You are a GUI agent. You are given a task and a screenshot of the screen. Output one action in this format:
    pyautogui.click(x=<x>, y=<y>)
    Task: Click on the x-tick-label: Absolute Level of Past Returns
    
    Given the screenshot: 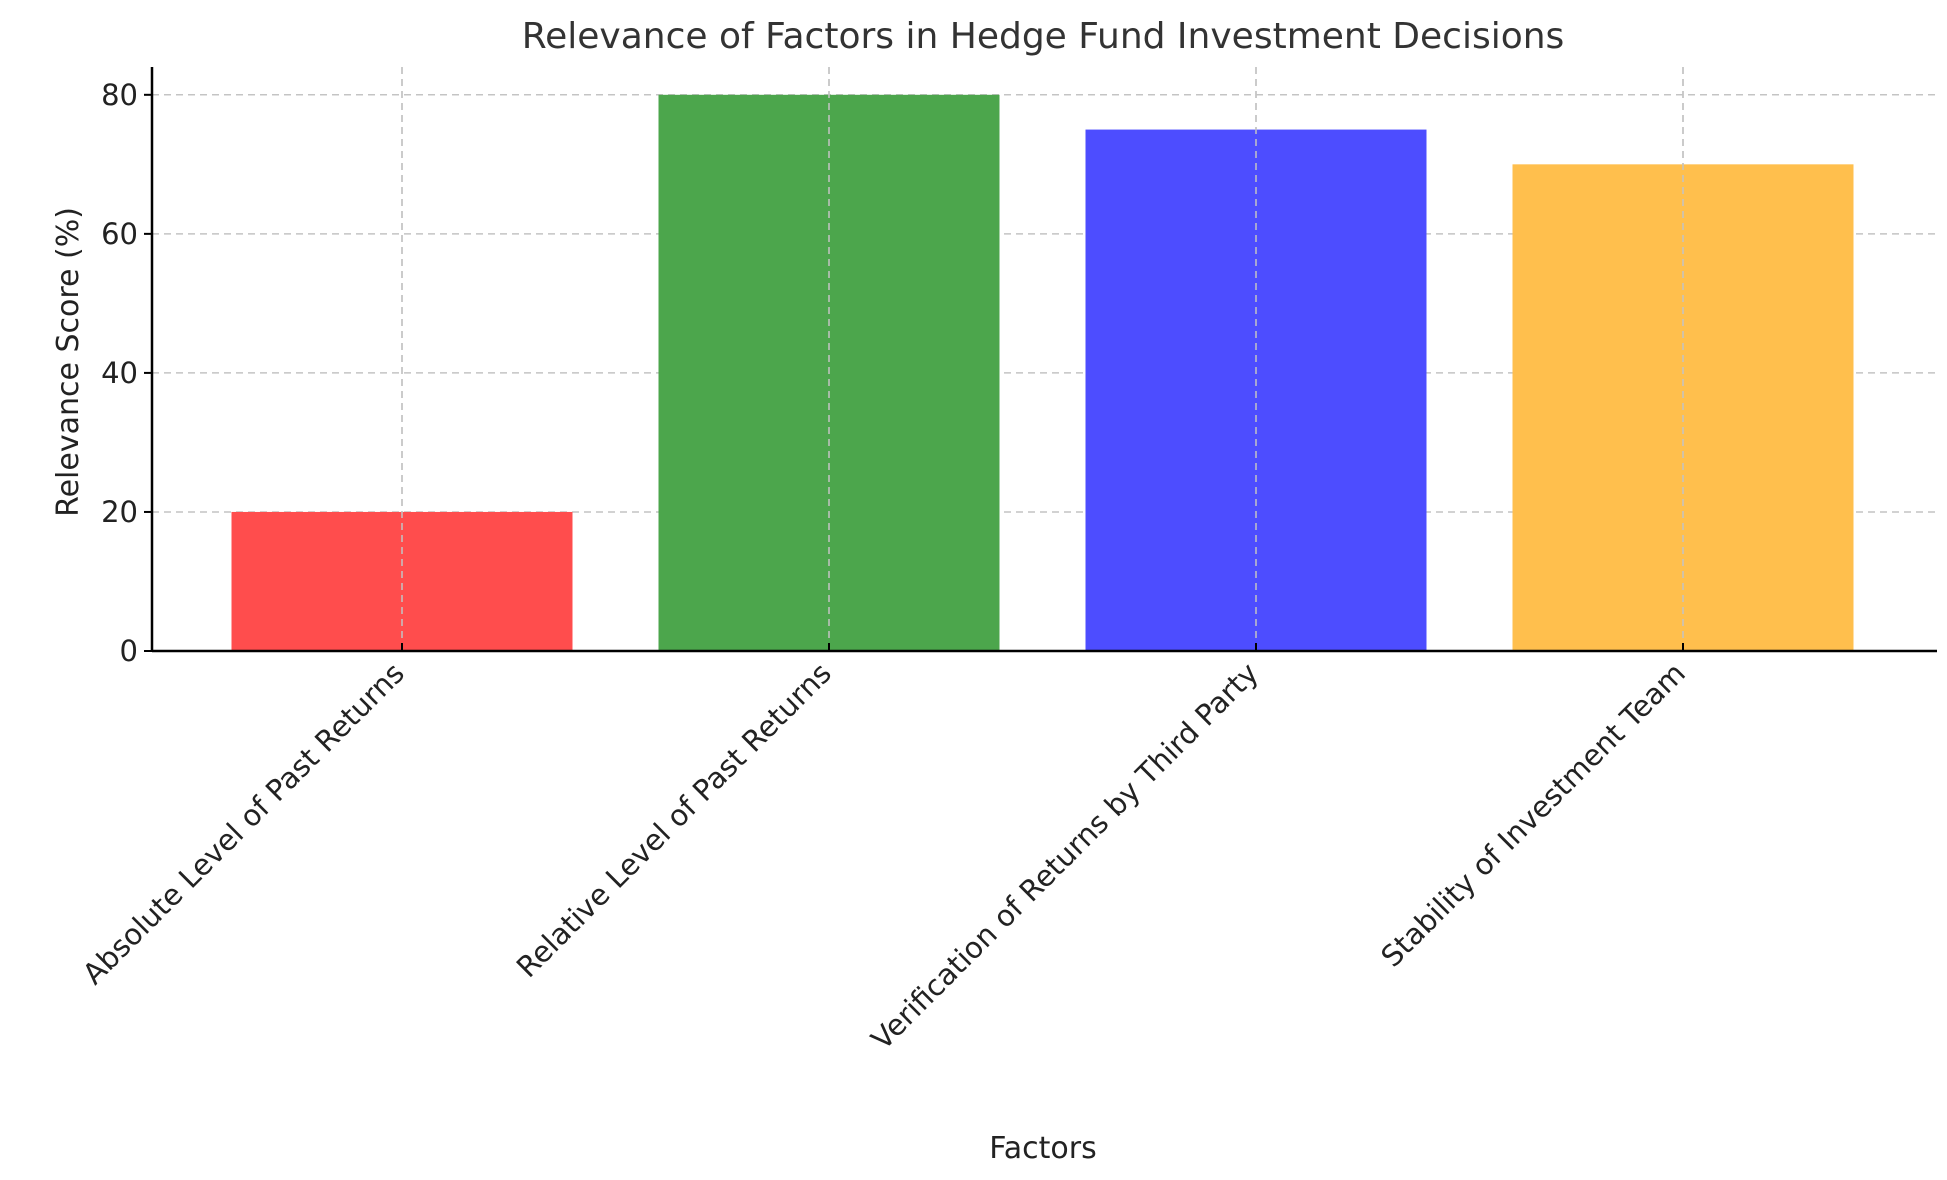 What is the action you would take?
    pyautogui.click(x=243, y=823)
    